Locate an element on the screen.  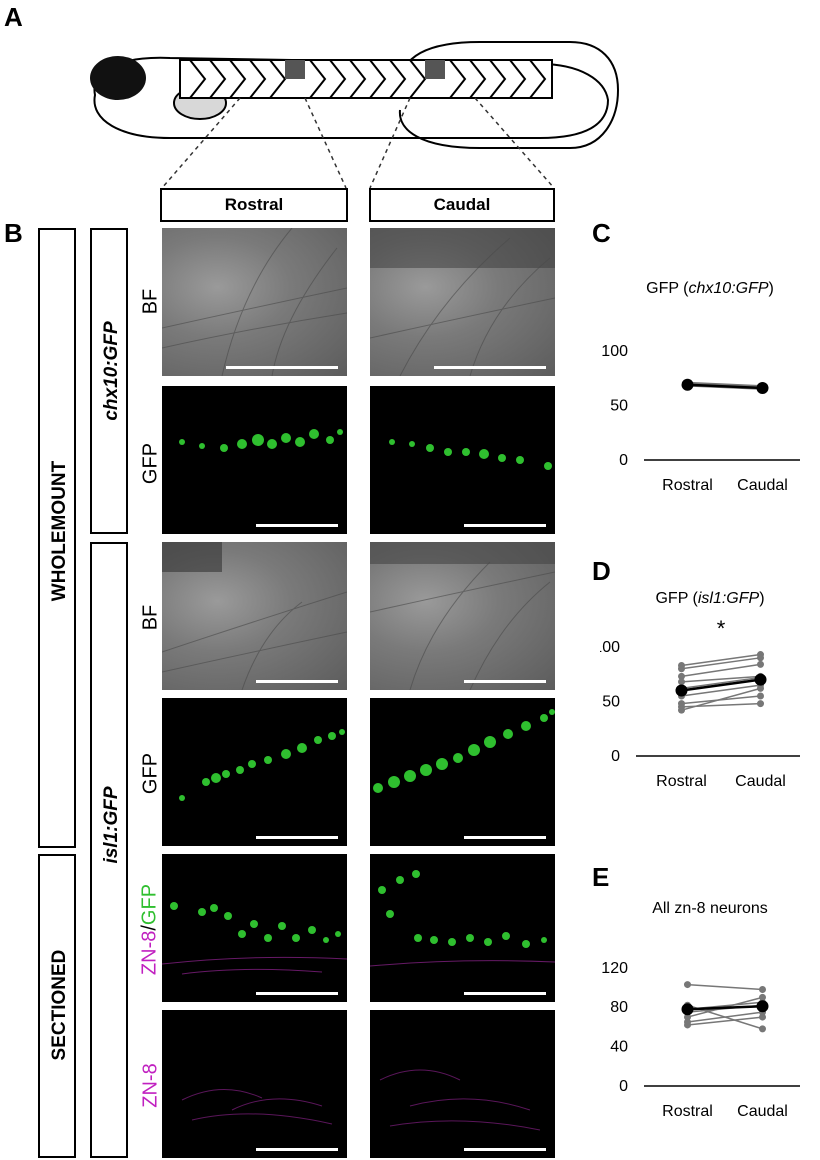
isl1-label: isl1:GFP is located at coordinates (111, 825).